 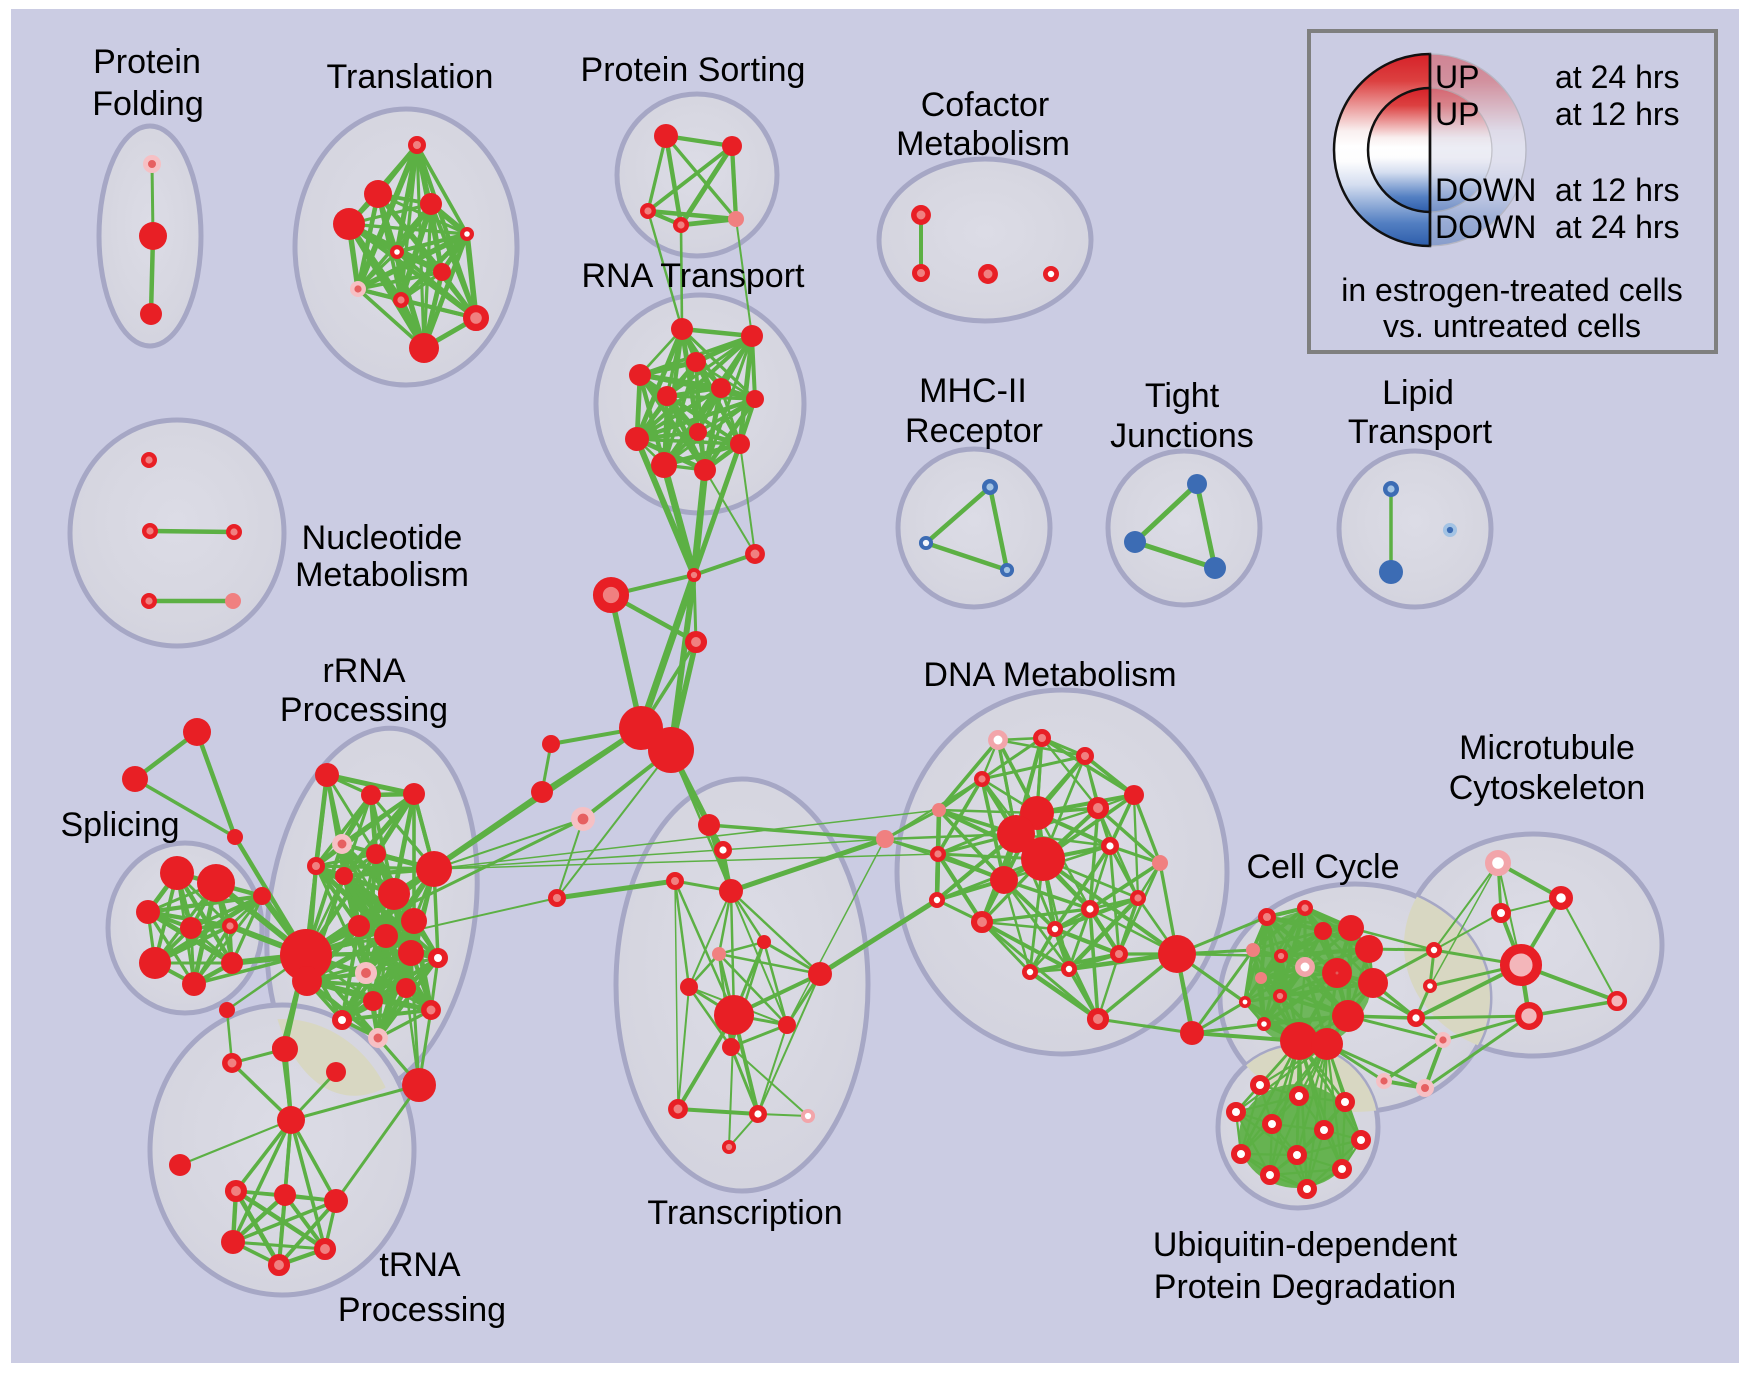 I want to click on svg-text: Tight, so click(x=1182, y=396).